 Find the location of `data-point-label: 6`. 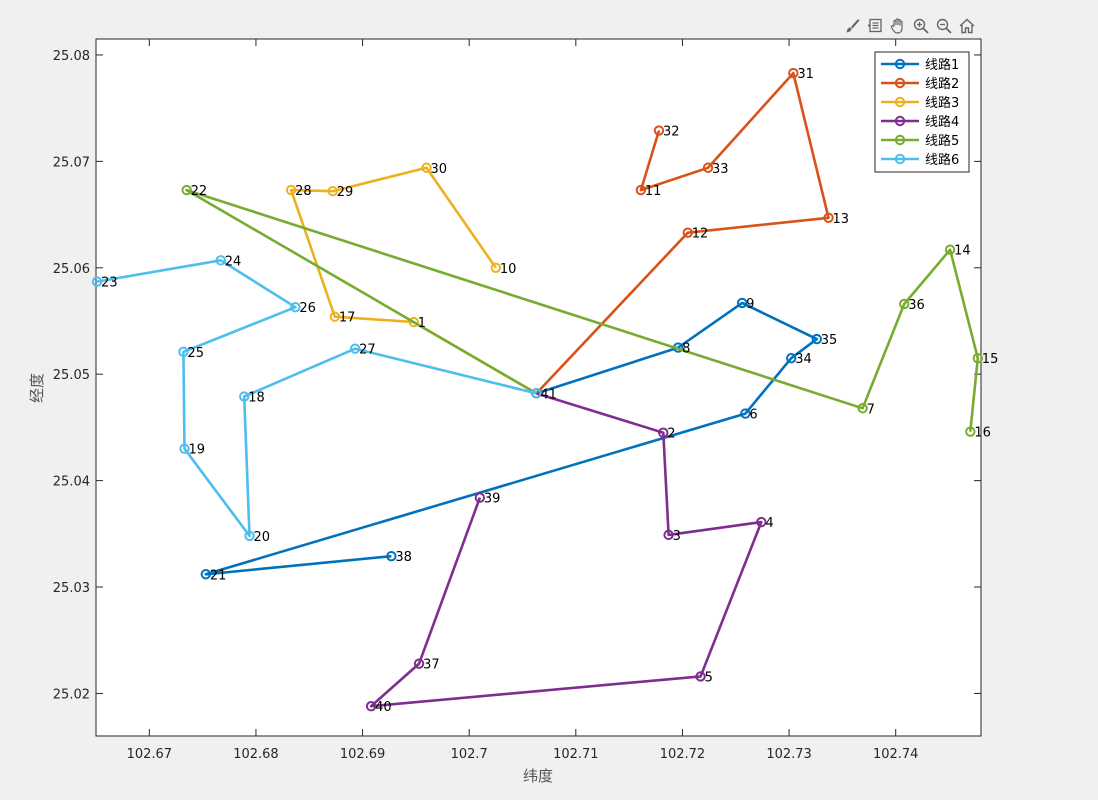

data-point-label: 6 is located at coordinates (753, 415).